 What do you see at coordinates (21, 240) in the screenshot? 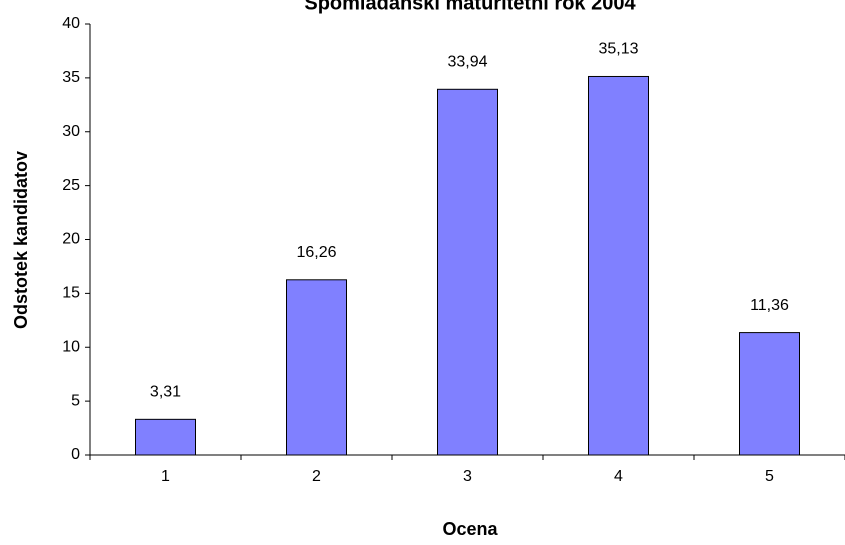
I see `y-axis-label: Odstotek kandidatov` at bounding box center [21, 240].